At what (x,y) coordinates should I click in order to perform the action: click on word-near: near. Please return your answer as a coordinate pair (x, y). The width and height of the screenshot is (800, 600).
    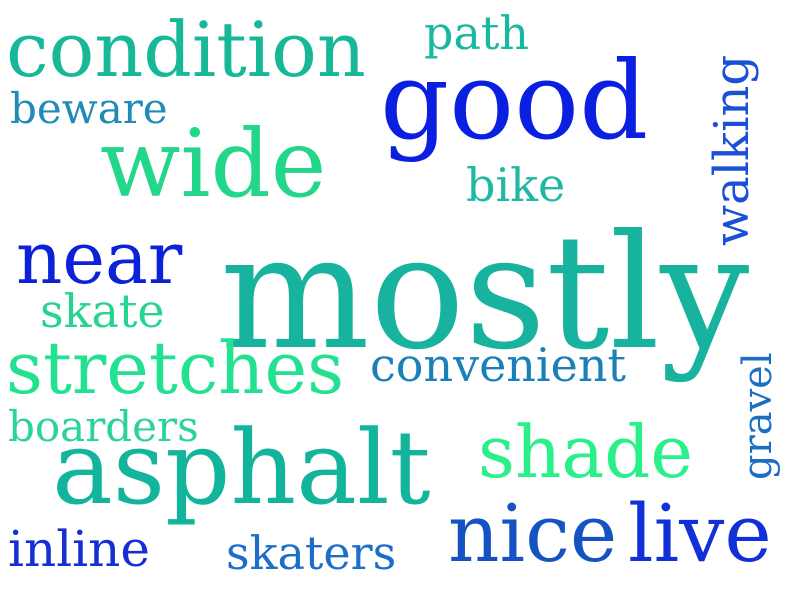
    Looking at the image, I should click on (99, 258).